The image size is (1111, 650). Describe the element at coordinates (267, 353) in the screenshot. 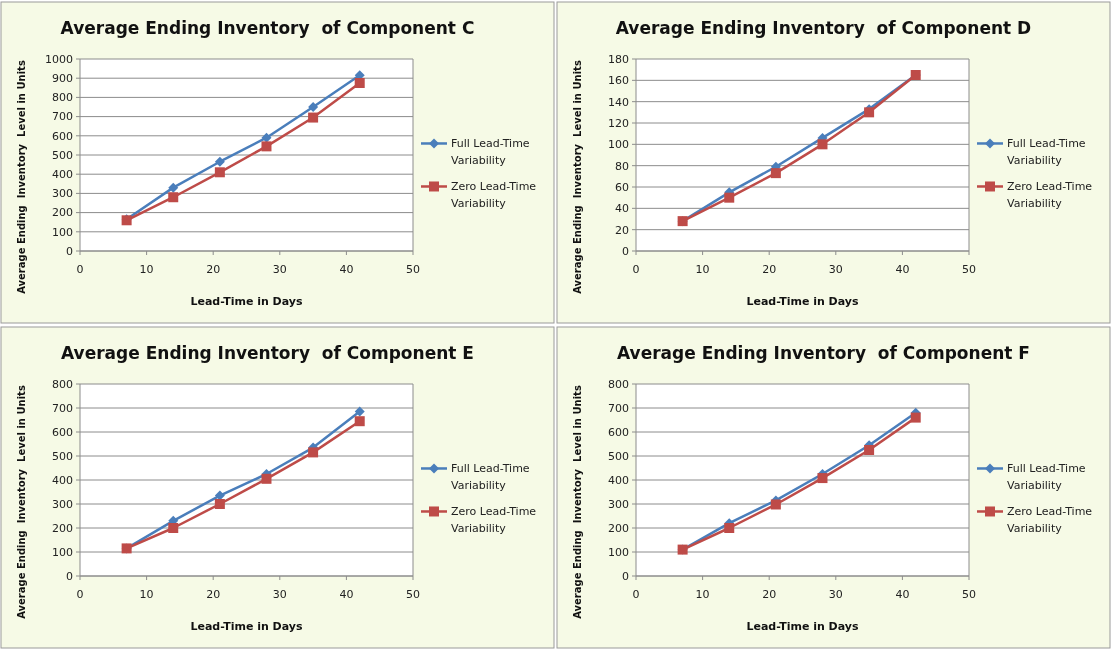

I see `chart-title: Average Ending Inventory of Component E` at that location.